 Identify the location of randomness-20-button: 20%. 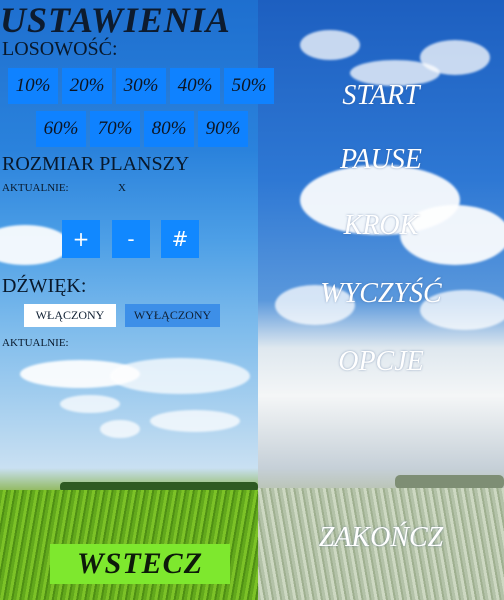
(87, 86).